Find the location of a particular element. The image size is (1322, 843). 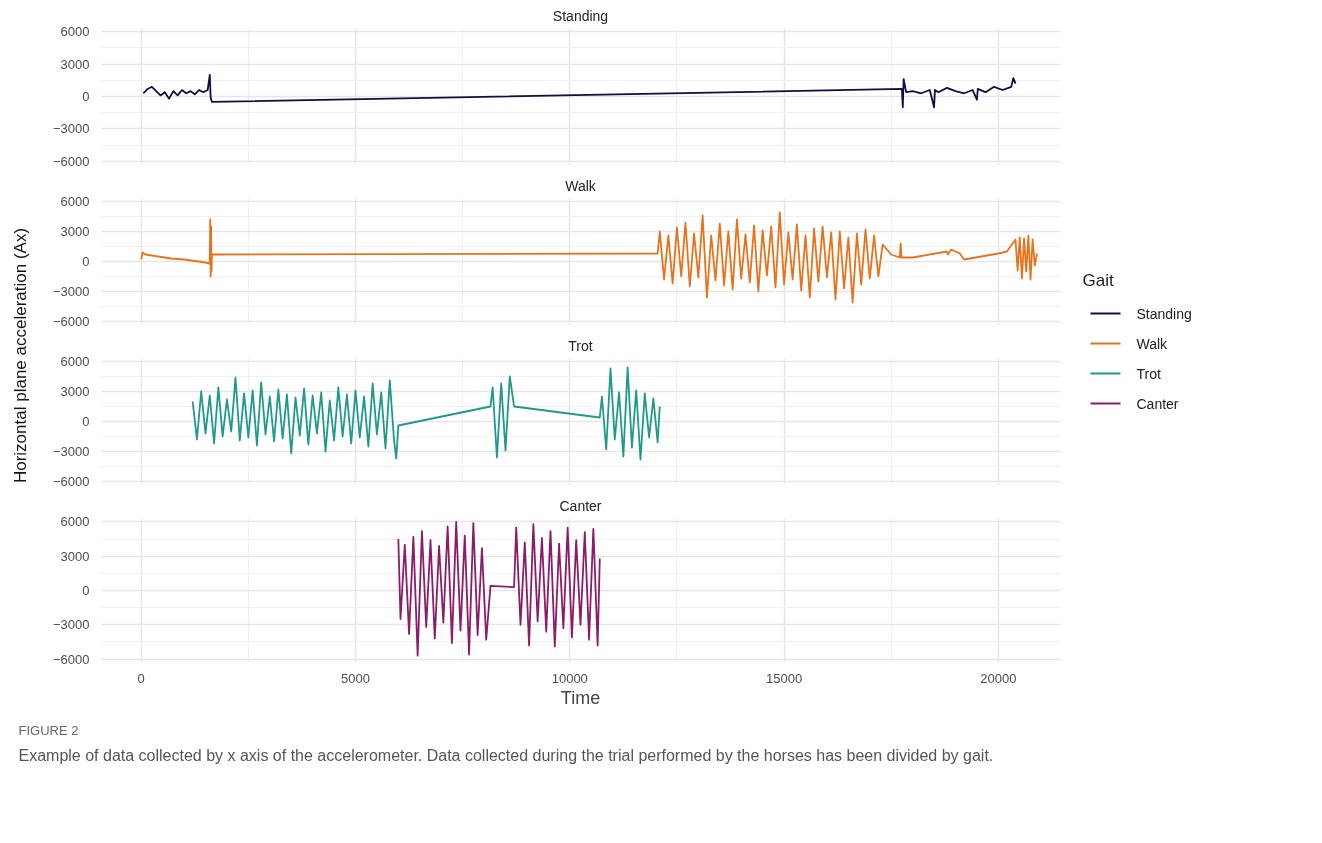

text: Example of data collected by x axis of the accelerometer. Data collected during the trial performed by the horses has been divided by gait. is located at coordinates (506, 755).